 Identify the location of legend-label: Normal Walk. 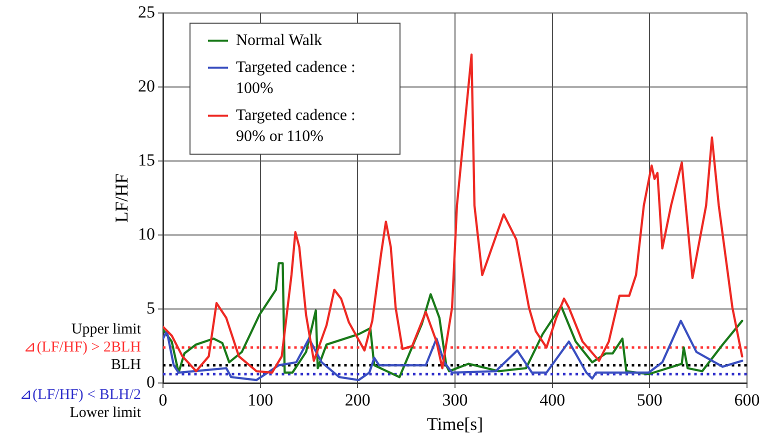
(279, 40).